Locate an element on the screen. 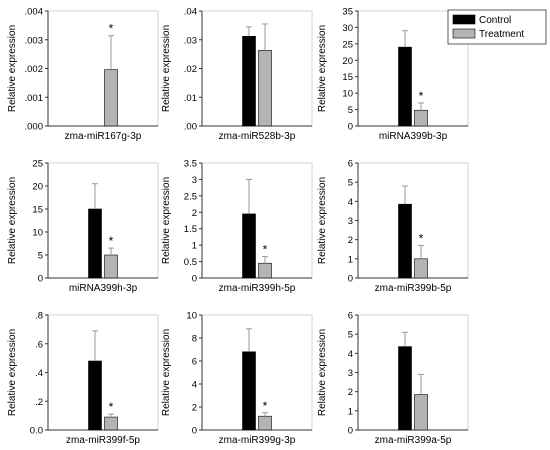  y-tick-label: 2.5 is located at coordinates (190, 196).